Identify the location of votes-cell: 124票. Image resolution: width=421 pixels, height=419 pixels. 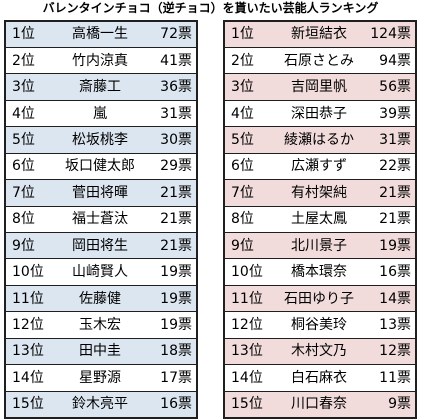
(390, 34).